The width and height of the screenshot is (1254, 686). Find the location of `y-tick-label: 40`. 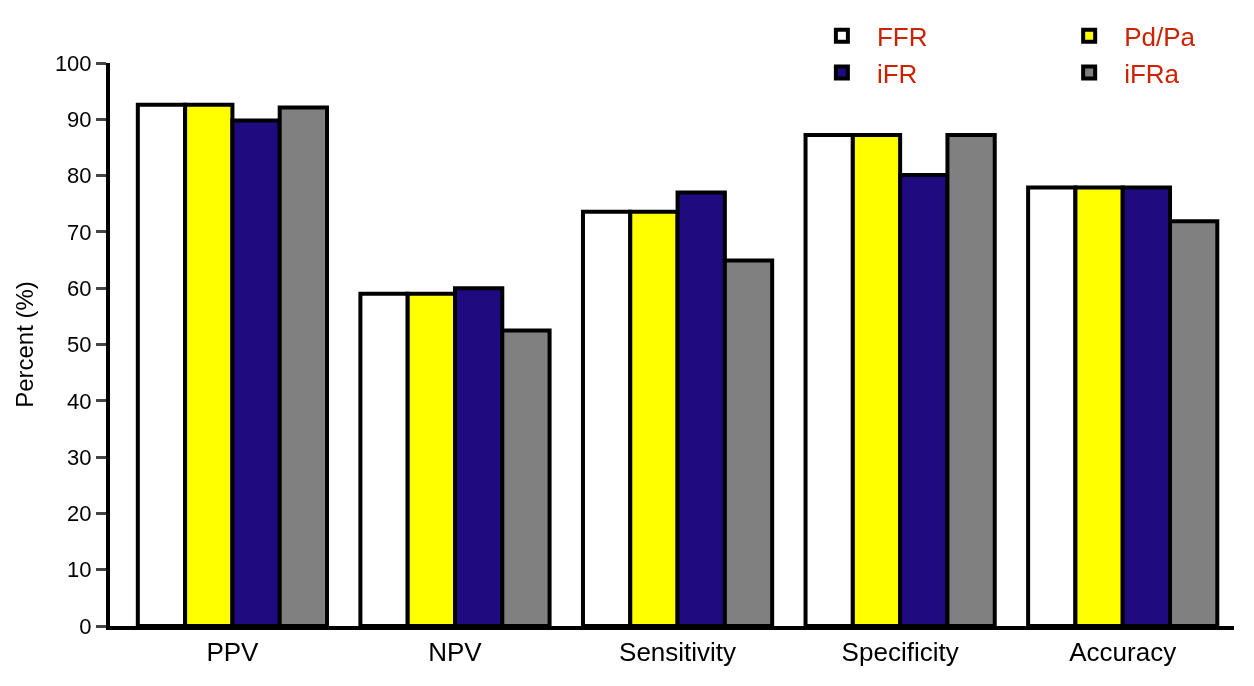

y-tick-label: 40 is located at coordinates (79, 401).